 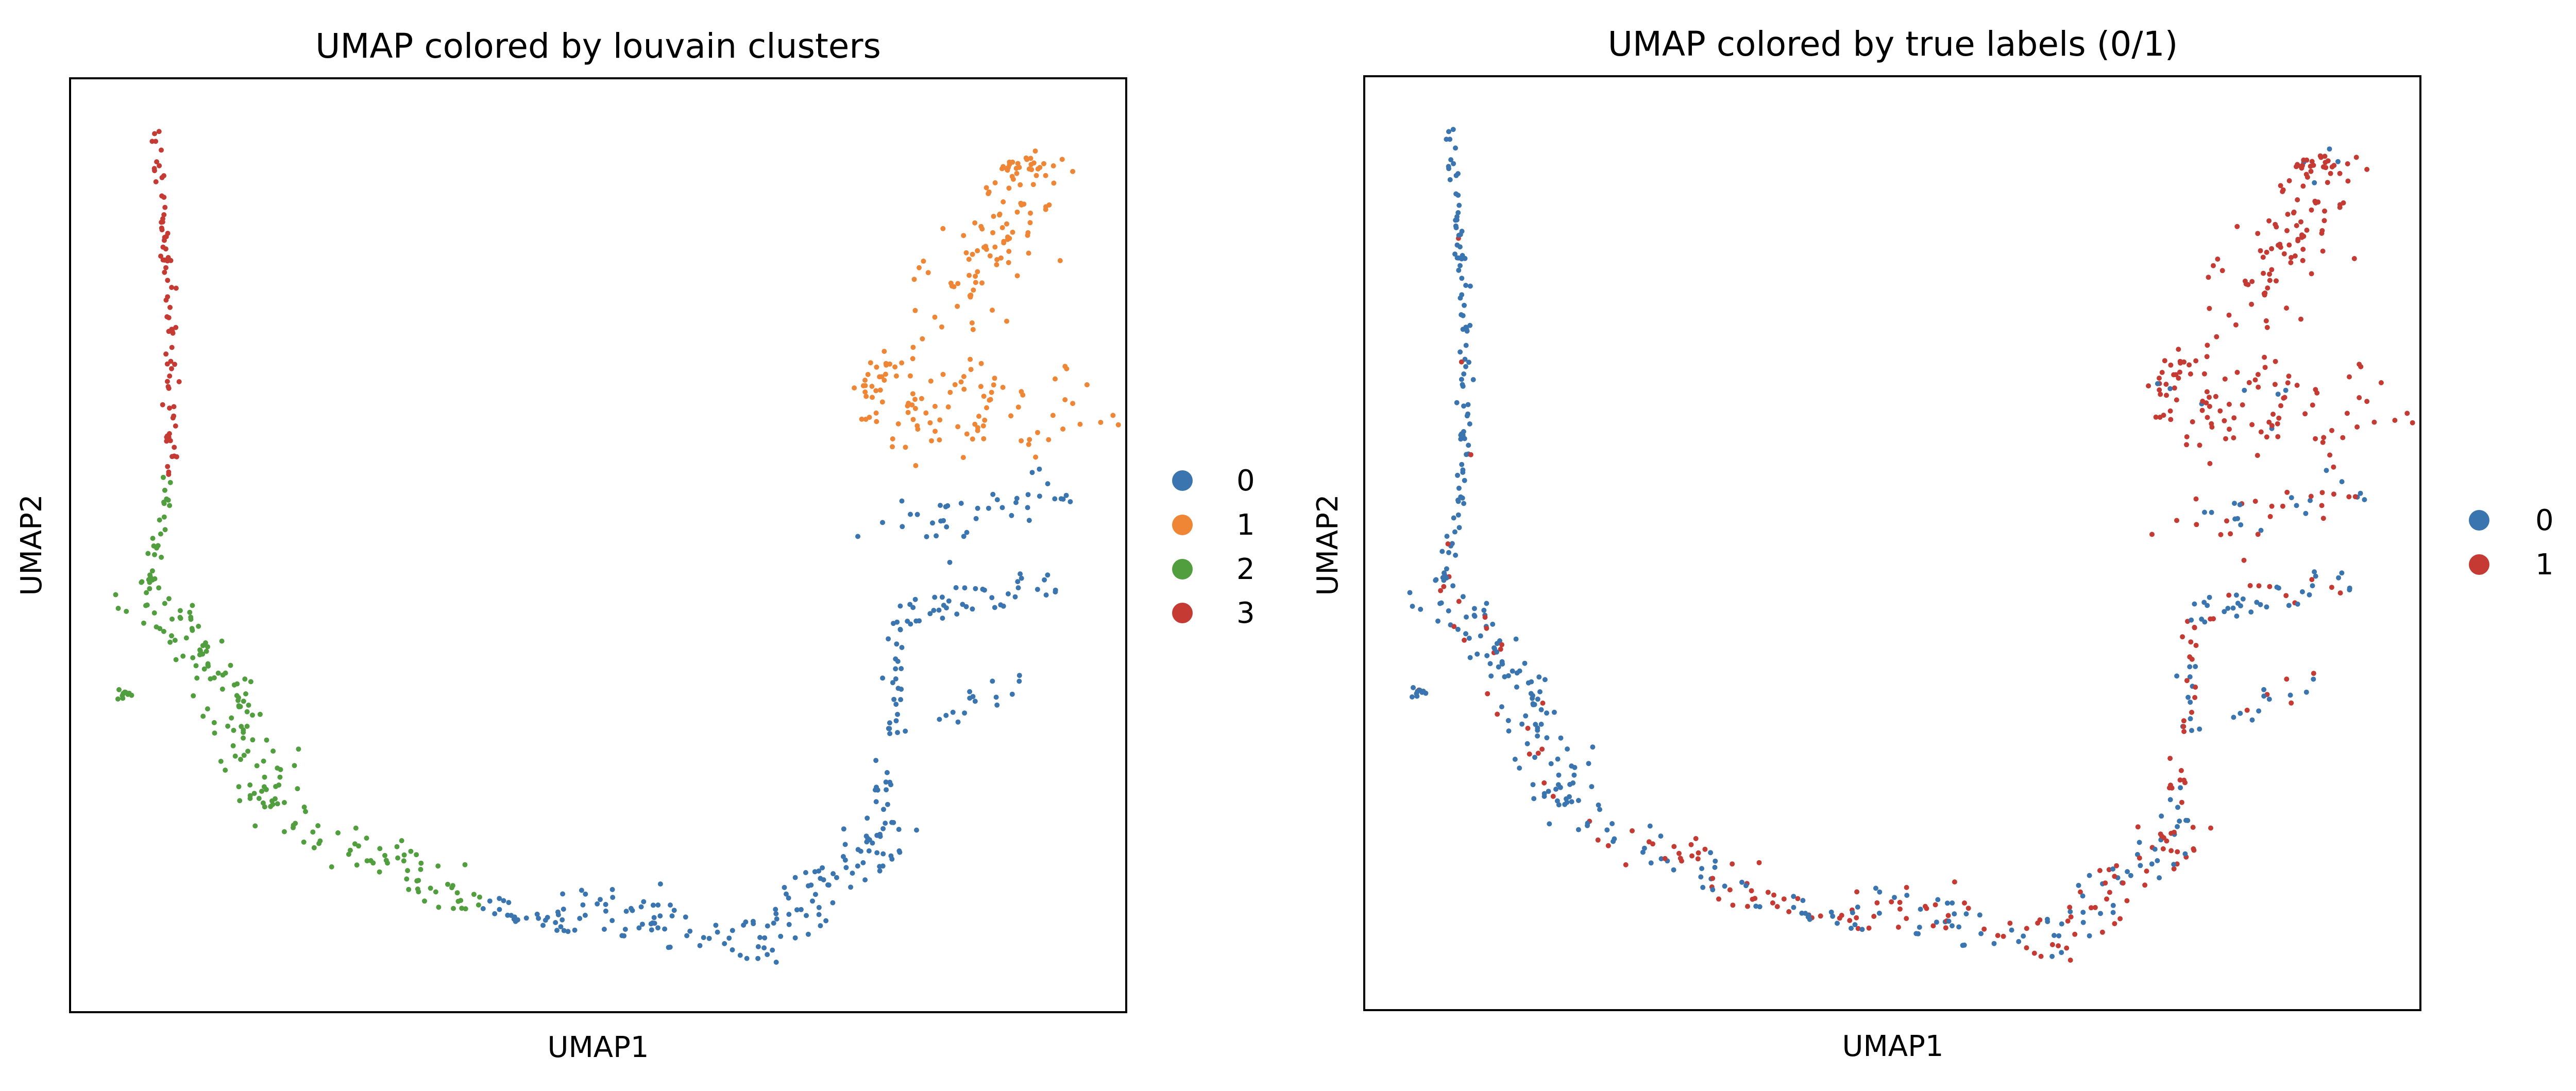 What do you see at coordinates (598, 46) in the screenshot?
I see `chart-title: UMAP colored by louvain clusters` at bounding box center [598, 46].